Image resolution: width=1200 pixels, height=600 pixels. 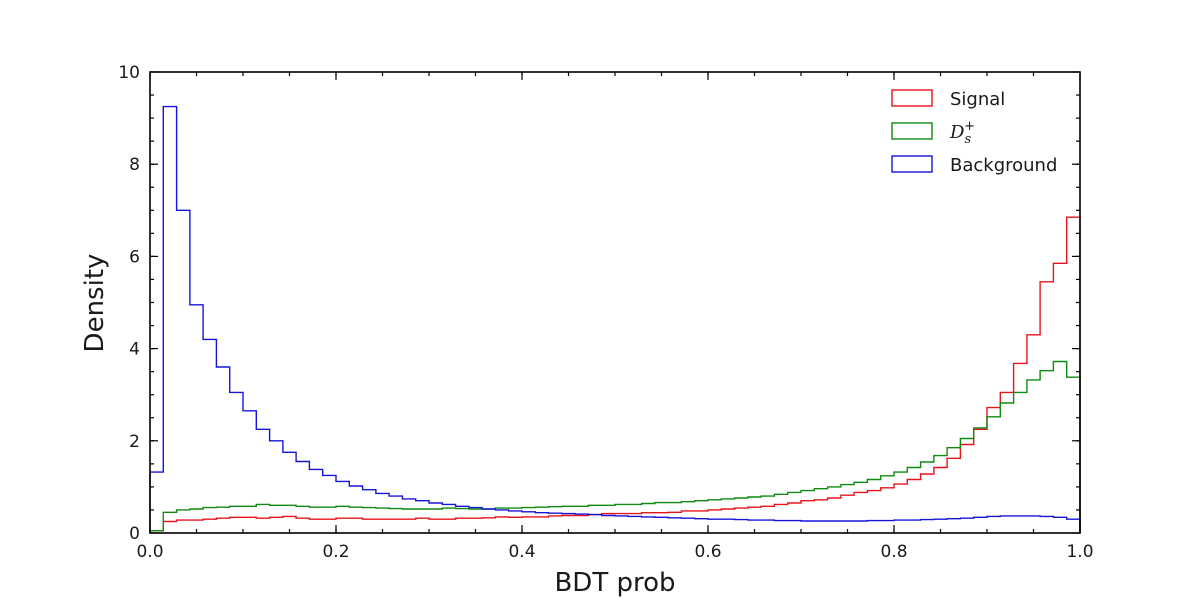 I want to click on legend: Signal Ds+ Background, so click(x=974, y=132).